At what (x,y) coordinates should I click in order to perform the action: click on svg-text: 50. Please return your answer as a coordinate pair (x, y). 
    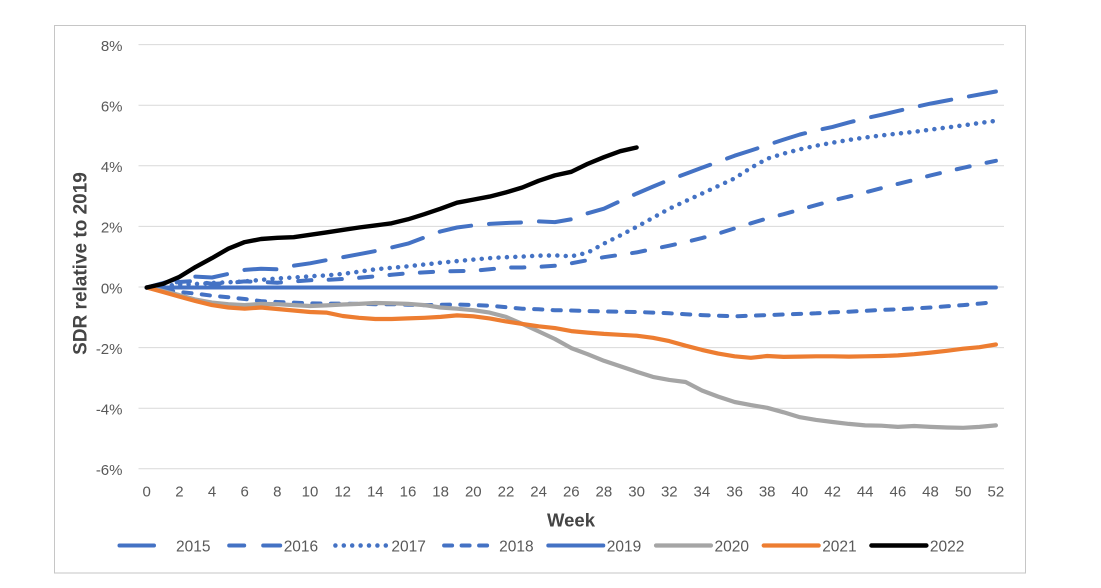
    Looking at the image, I should click on (963, 492).